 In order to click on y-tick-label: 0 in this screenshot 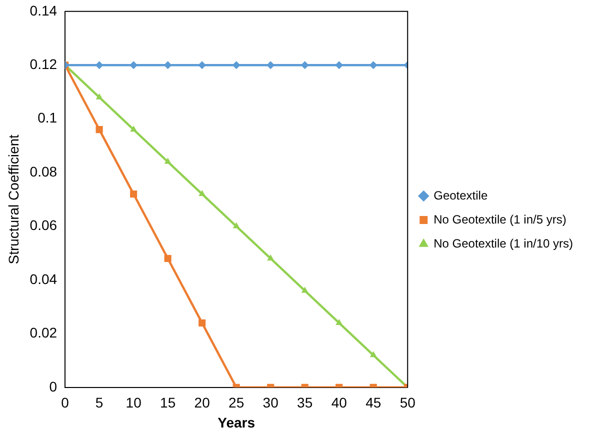, I will do `click(53, 386)`.